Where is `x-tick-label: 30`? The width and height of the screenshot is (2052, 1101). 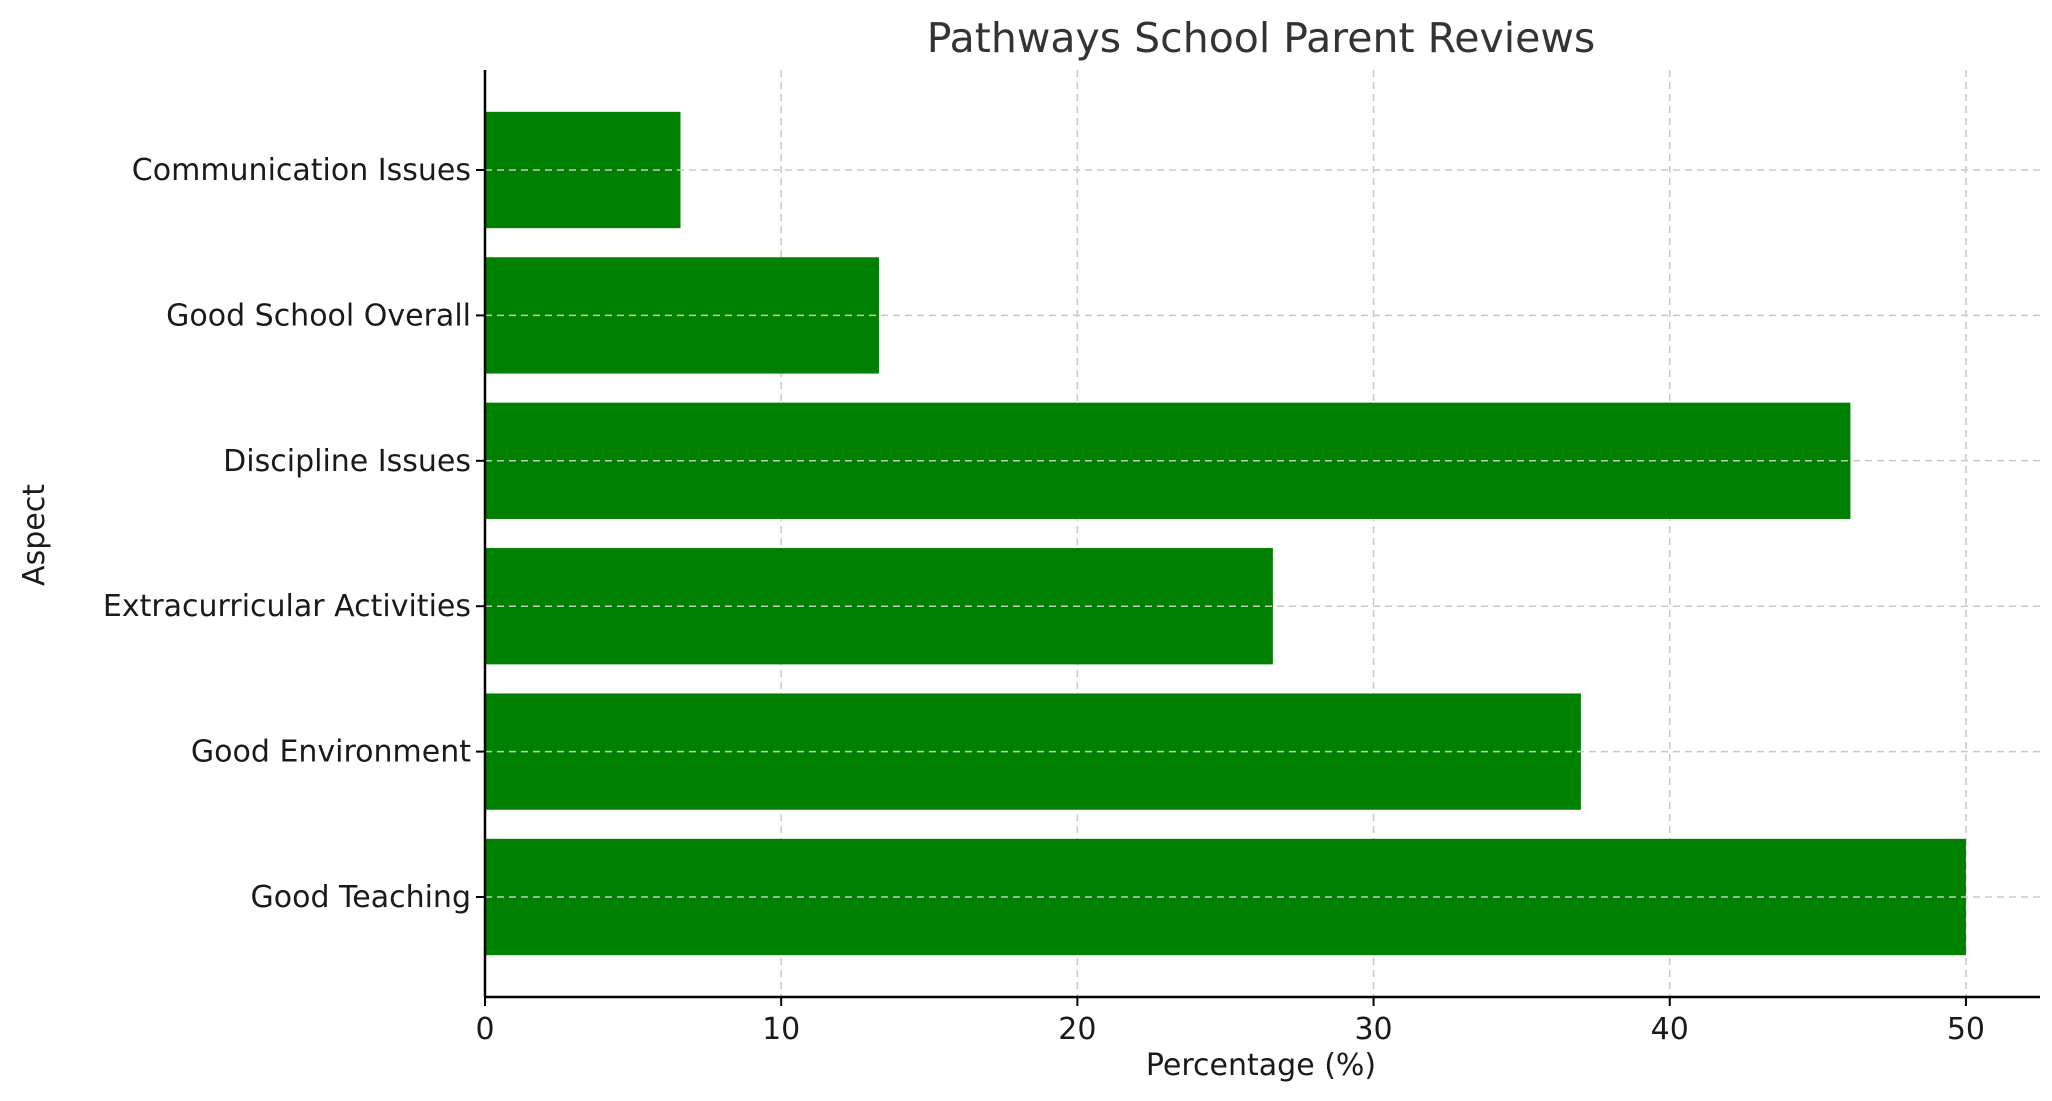
x-tick-label: 30 is located at coordinates (1373, 1029).